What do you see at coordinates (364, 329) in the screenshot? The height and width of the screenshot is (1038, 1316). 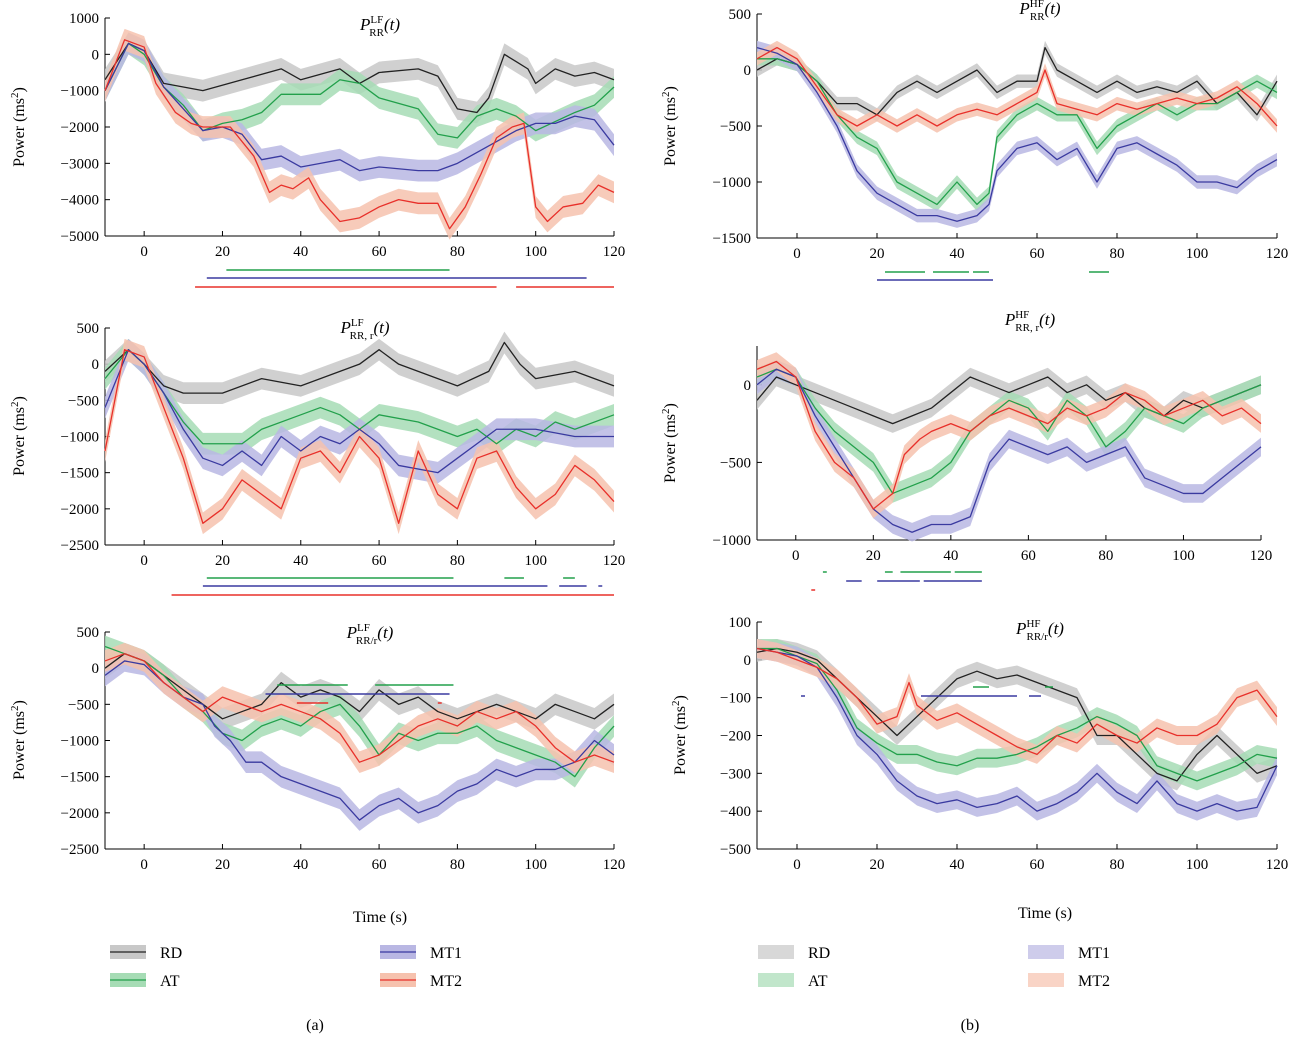 I see `chart-title: PLF RR, r(t)` at bounding box center [364, 329].